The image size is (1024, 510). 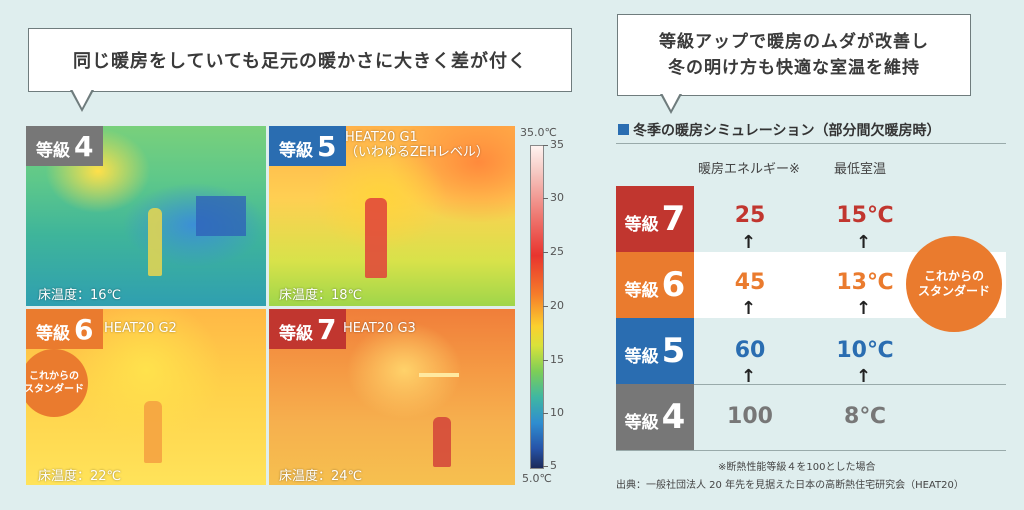 What do you see at coordinates (553, 465) in the screenshot?
I see `scale-tick: 5` at bounding box center [553, 465].